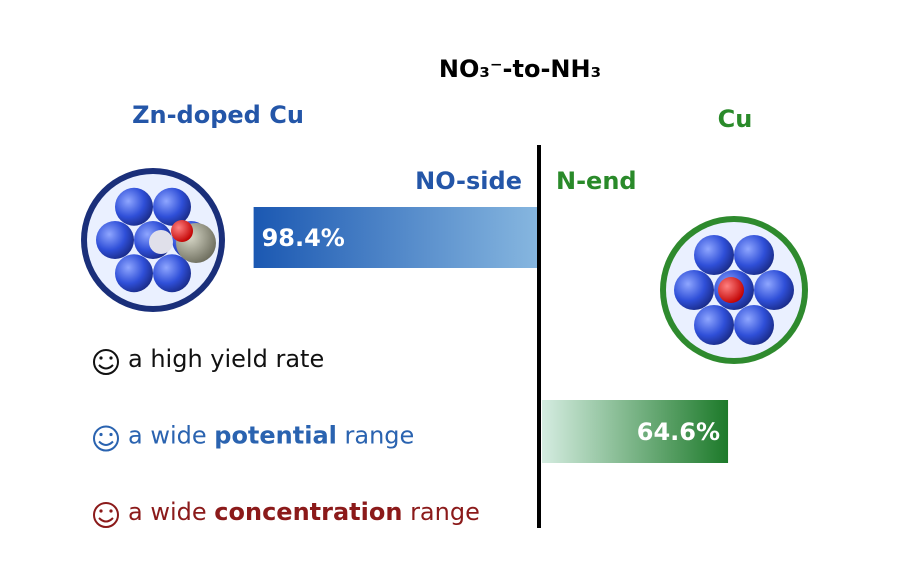 This screenshot has height=572, width=902. I want to click on smiley-icons, so click(106, 438).